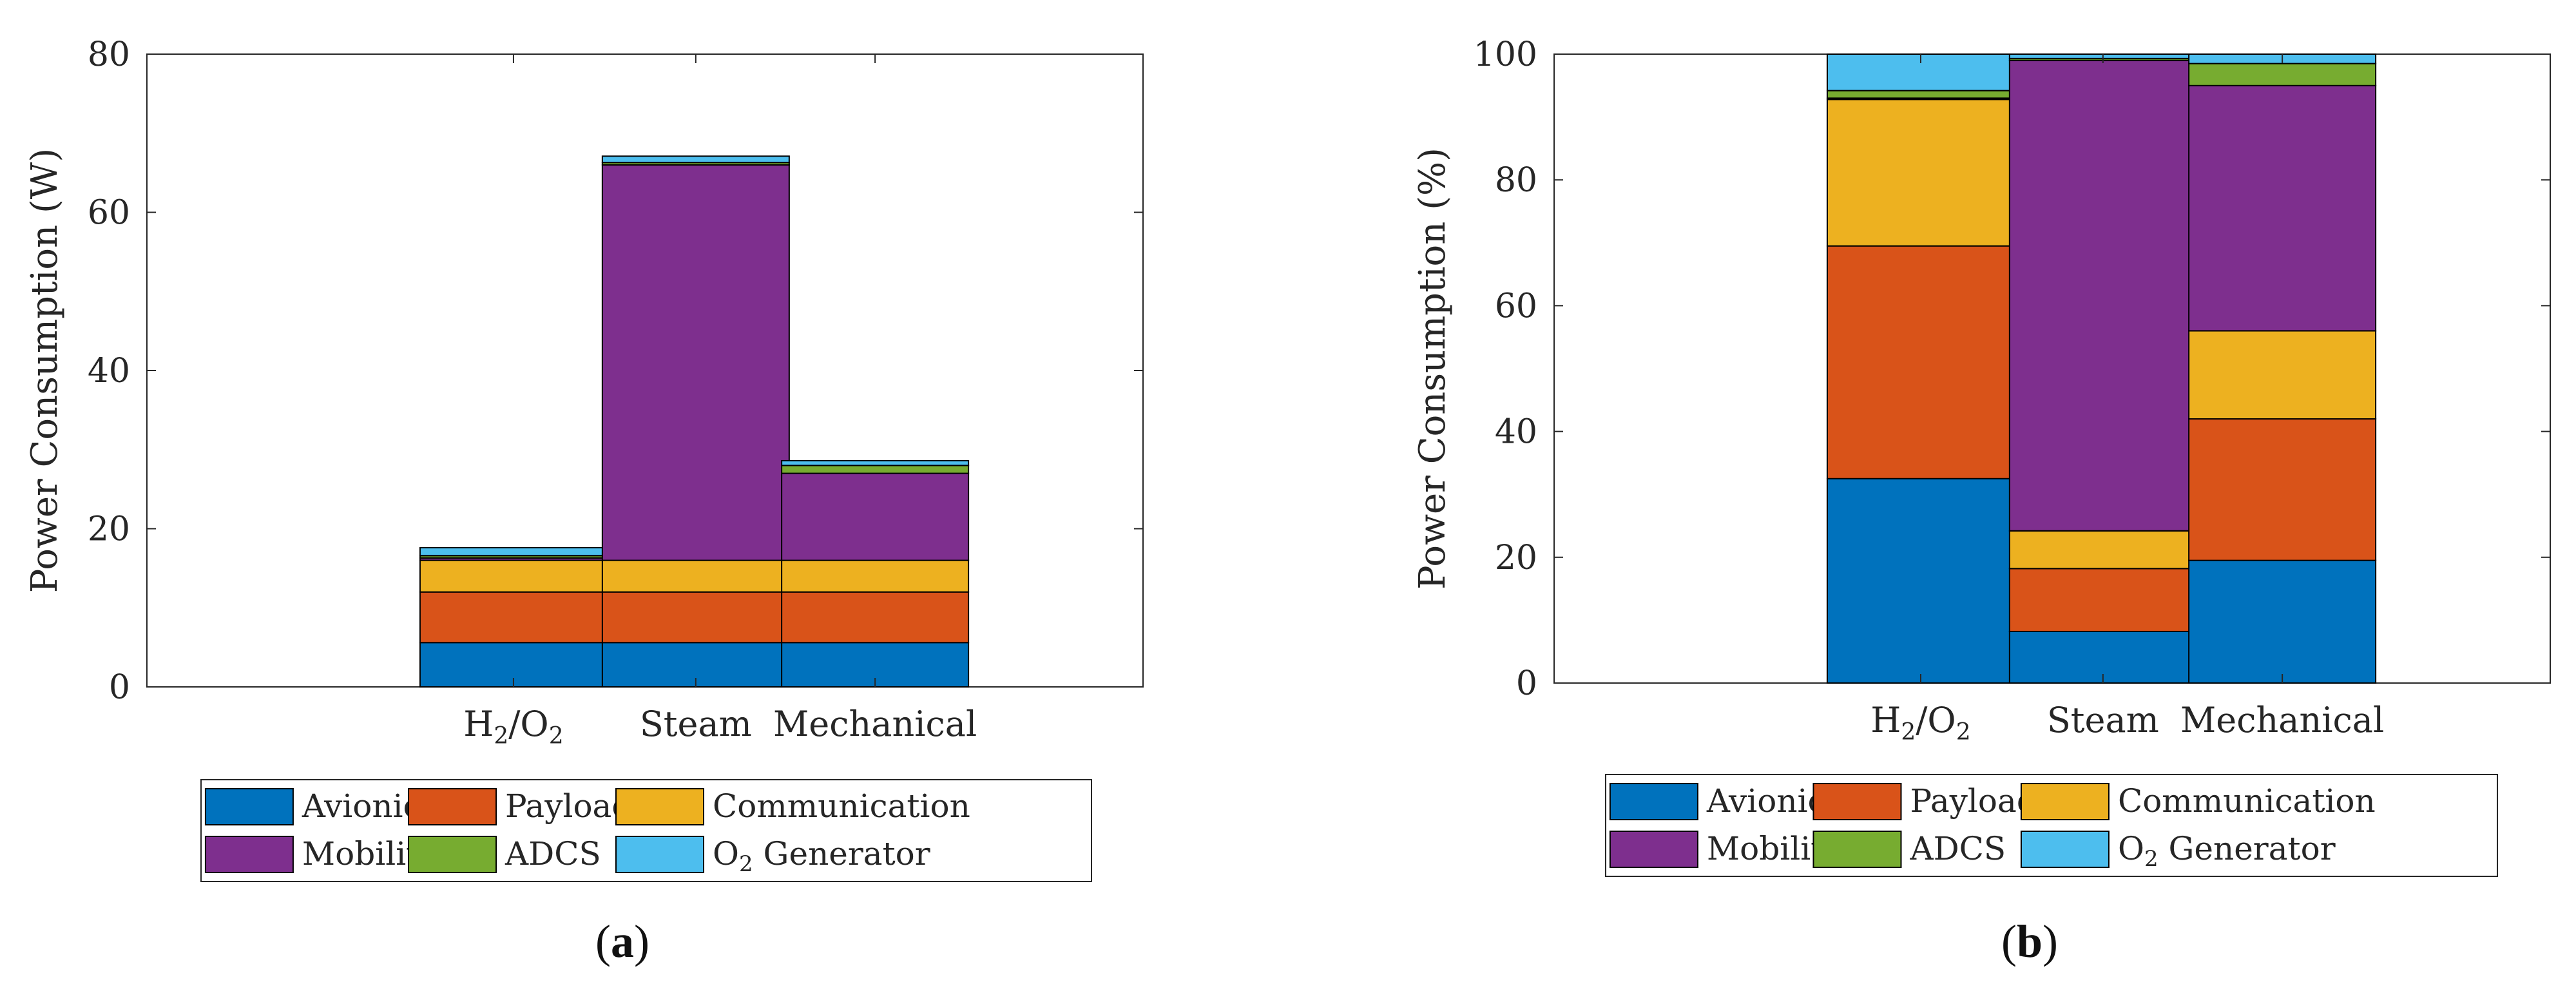 The height and width of the screenshot is (1002, 2576). I want to click on y-axis-label: Power Consumption (%), so click(1433, 369).